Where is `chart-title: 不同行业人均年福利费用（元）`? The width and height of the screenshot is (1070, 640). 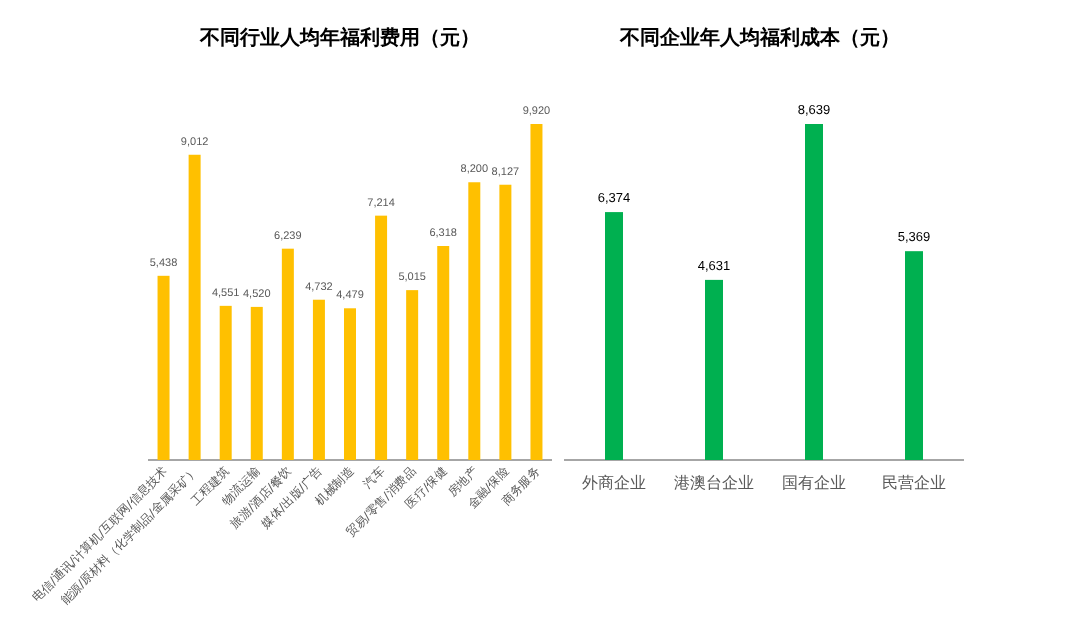 chart-title: 不同行业人均年福利费用（元） is located at coordinates (339, 38).